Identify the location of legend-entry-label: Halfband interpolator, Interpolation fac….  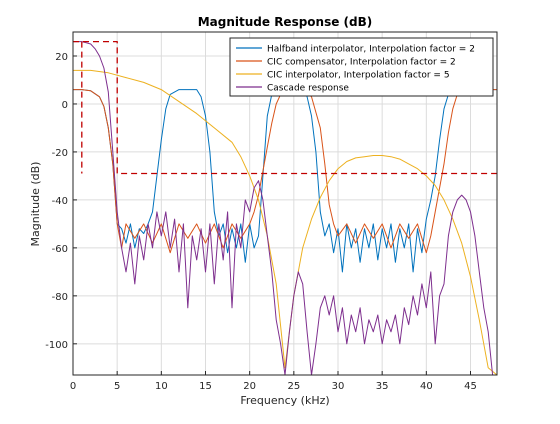
(371, 50).